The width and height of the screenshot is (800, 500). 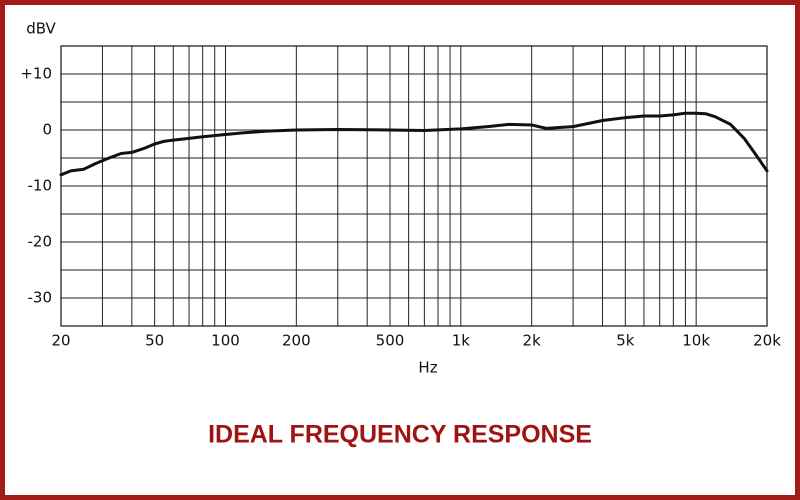 I want to click on x-tick-label: 200, so click(x=296, y=341).